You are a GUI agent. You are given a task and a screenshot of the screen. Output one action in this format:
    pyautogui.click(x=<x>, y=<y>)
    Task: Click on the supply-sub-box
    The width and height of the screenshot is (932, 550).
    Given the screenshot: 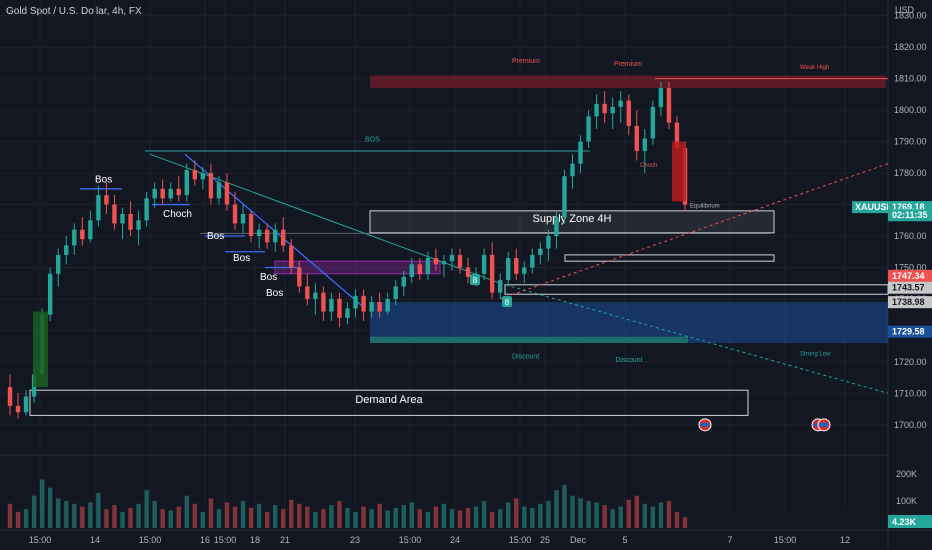 What is the action you would take?
    pyautogui.click(x=669, y=258)
    